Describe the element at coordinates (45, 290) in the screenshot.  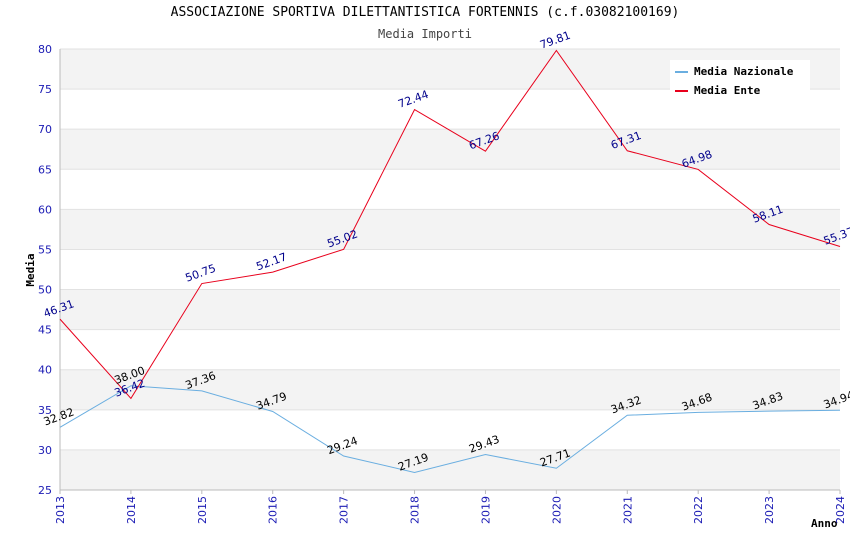
I see `y-tick-label: 50` at that location.